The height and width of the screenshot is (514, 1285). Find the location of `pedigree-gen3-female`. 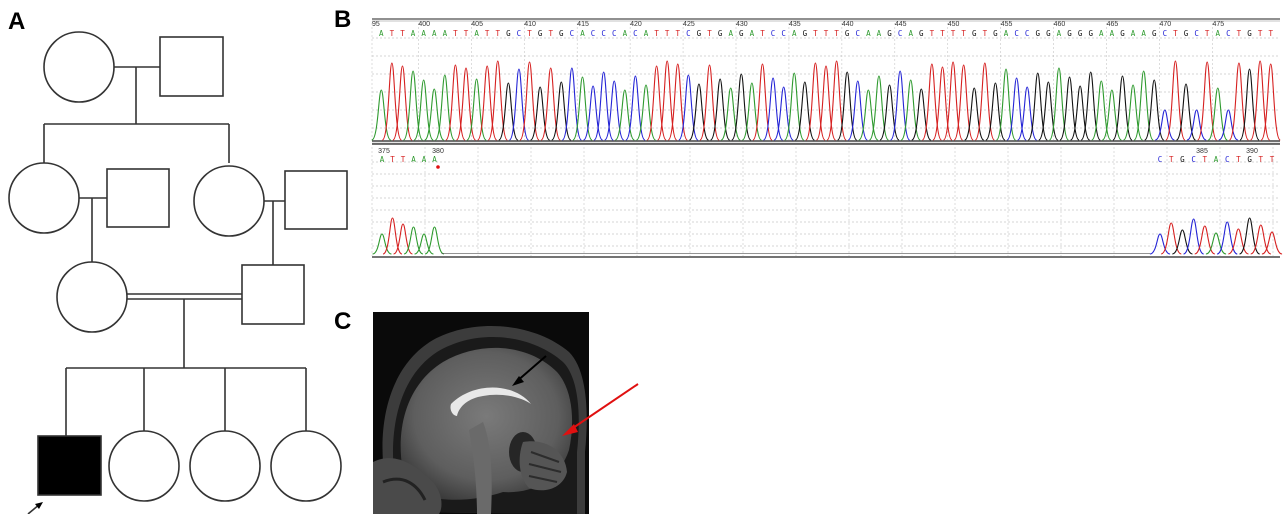

pedigree-gen3-female is located at coordinates (92, 297).